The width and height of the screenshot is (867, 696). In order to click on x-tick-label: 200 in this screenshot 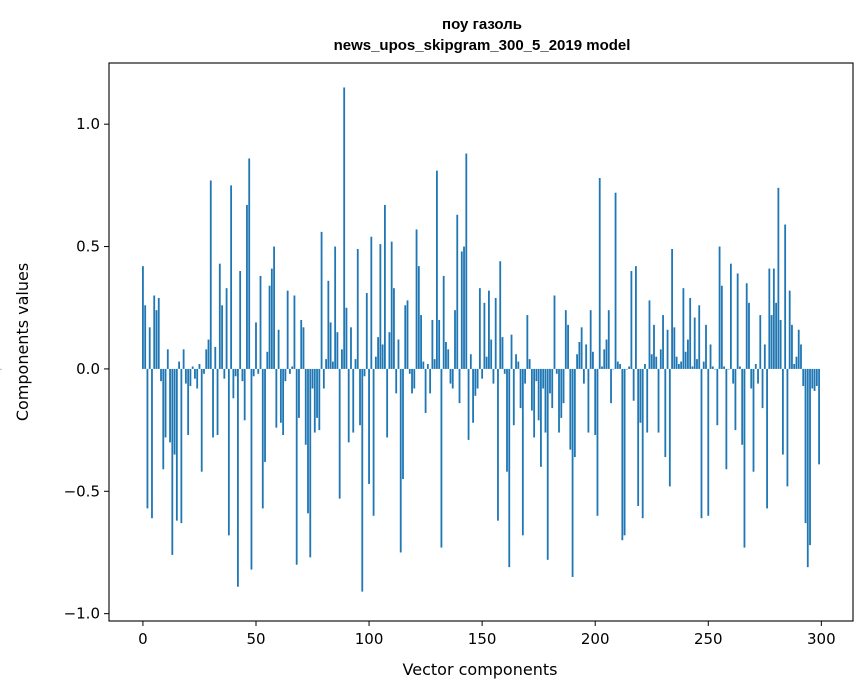, I will do `click(595, 639)`.